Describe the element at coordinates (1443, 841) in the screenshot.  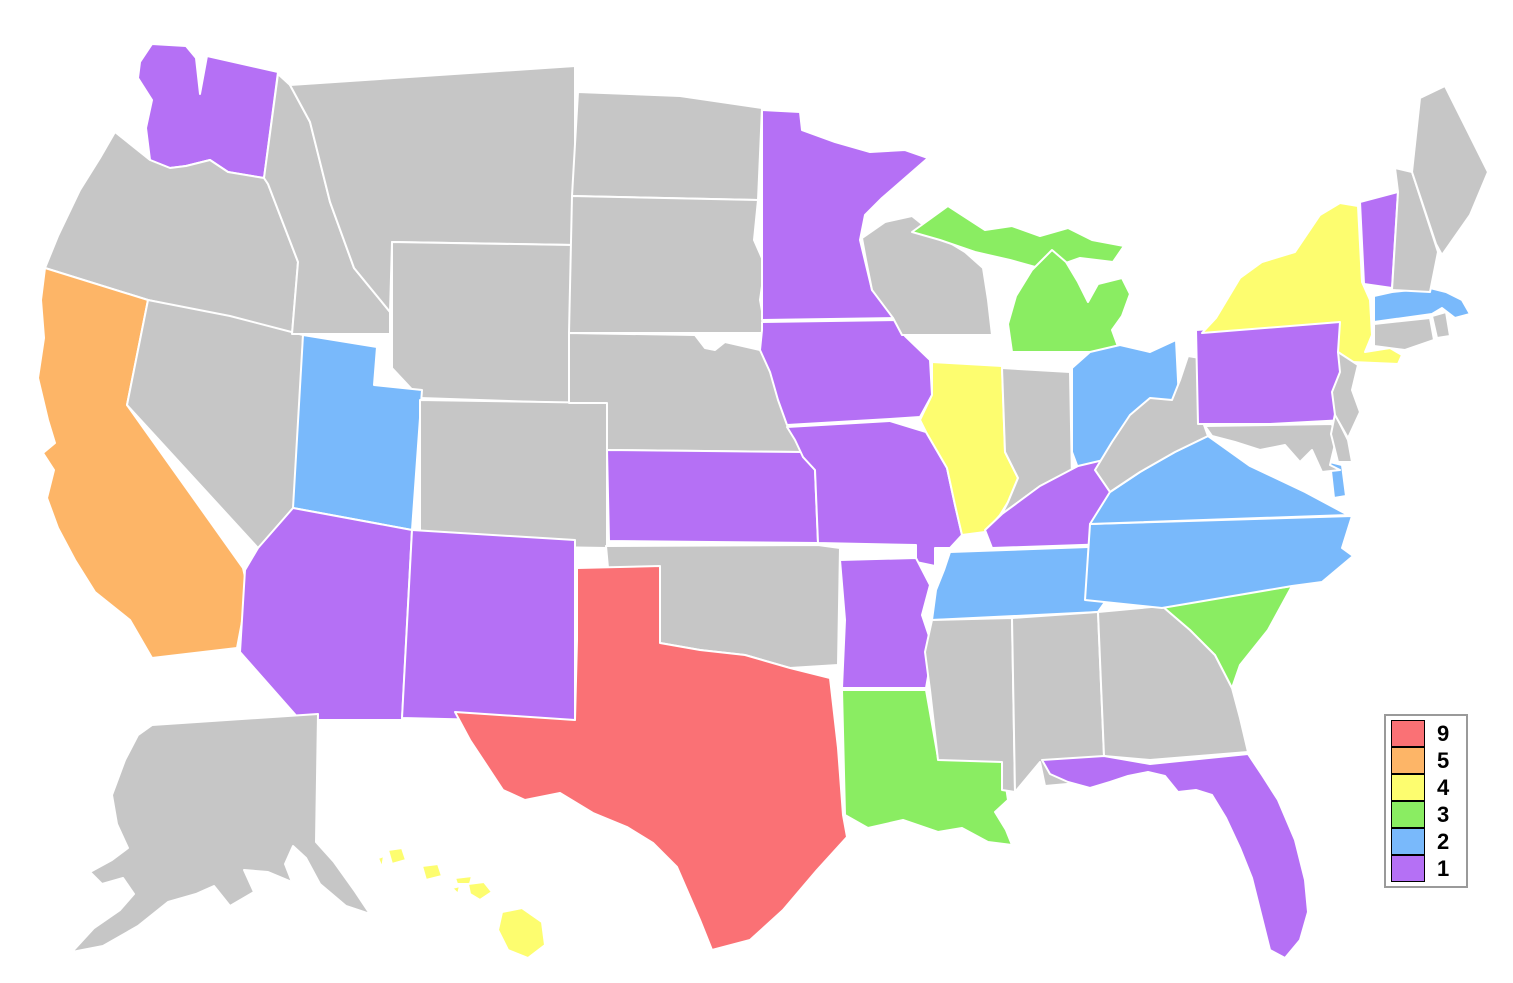
I see `legend-value-label: 2` at that location.